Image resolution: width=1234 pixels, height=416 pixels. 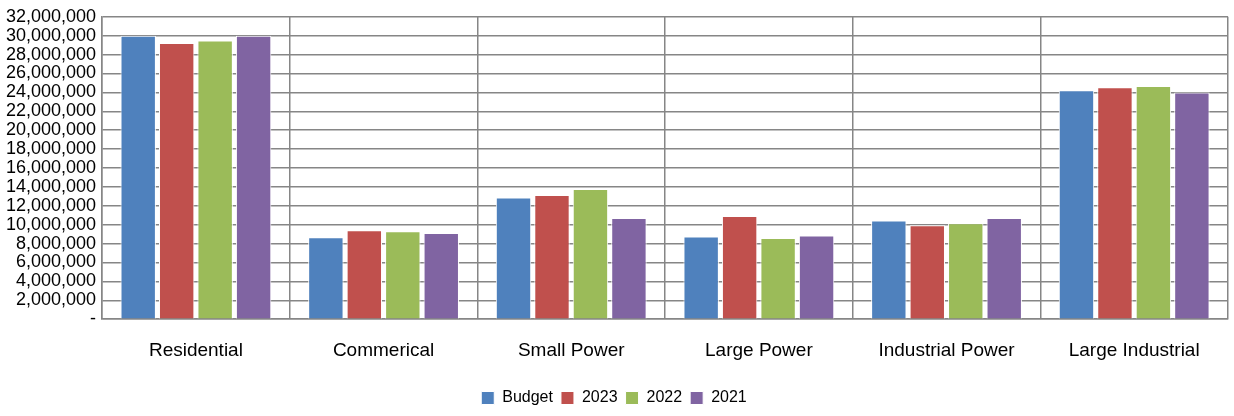 I want to click on y-tick-label: 24,000,000, so click(x=51, y=91).